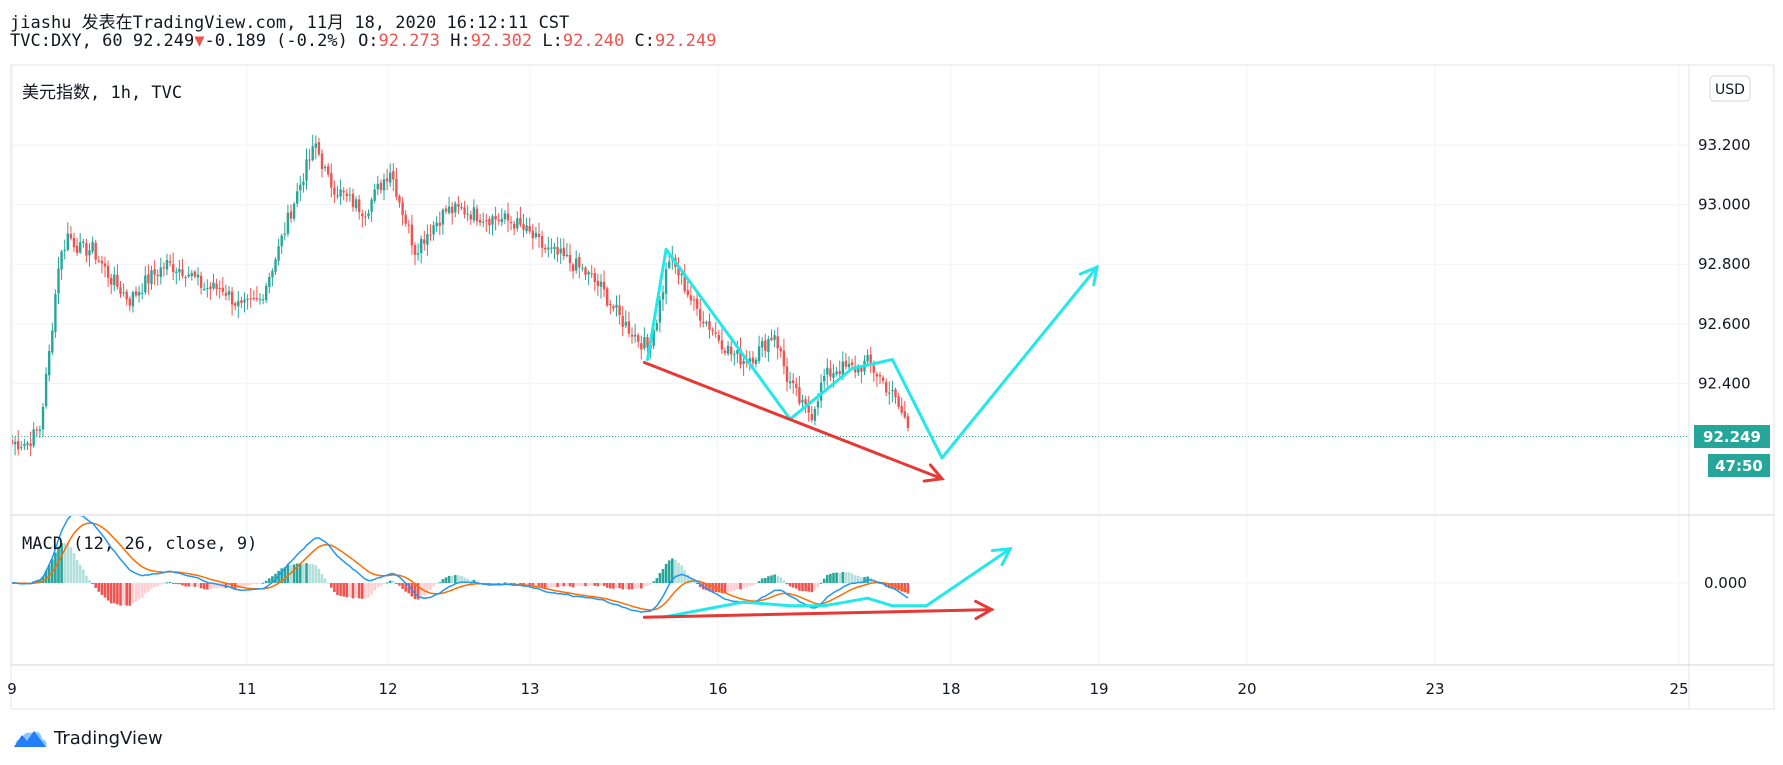 This screenshot has height=765, width=1783. I want to click on price-tick-label: 93.000, so click(1724, 205).